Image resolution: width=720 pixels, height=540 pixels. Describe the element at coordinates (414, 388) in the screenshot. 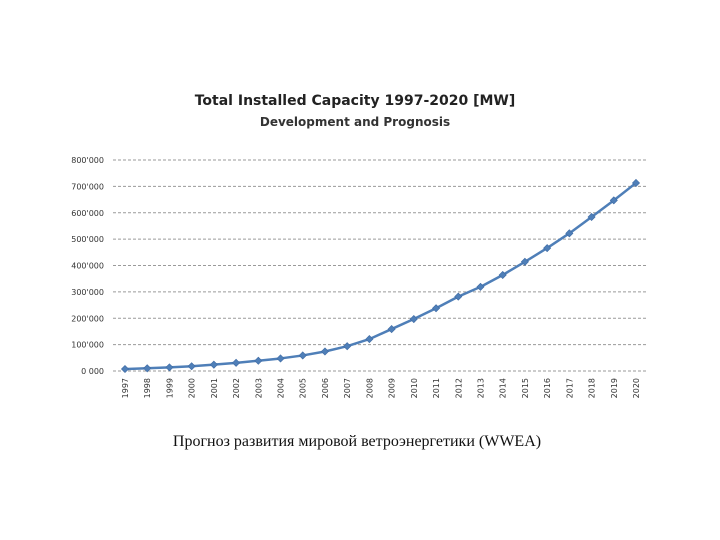

I see `x-tick-label: 2010` at that location.